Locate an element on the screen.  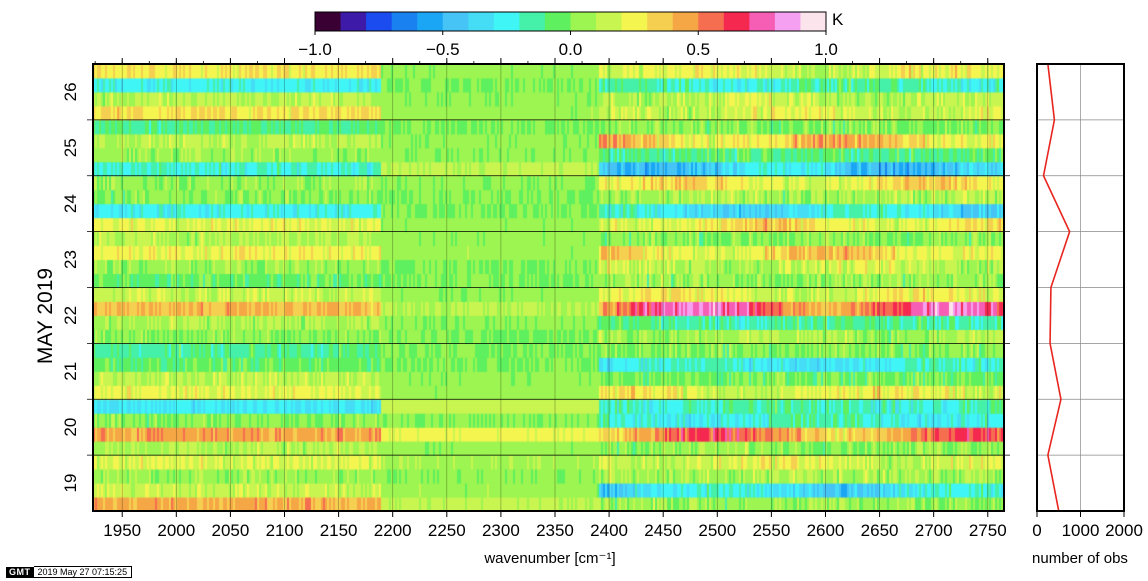
obs-x-tick-label: 2000 is located at coordinates (1124, 530).